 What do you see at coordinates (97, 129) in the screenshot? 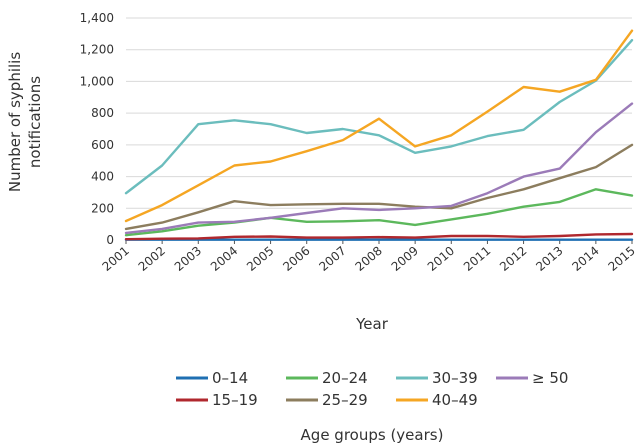
I see `y-axis-tick-labels: 0 200 400 600 800 1,000 1,200 1,400` at bounding box center [97, 129].